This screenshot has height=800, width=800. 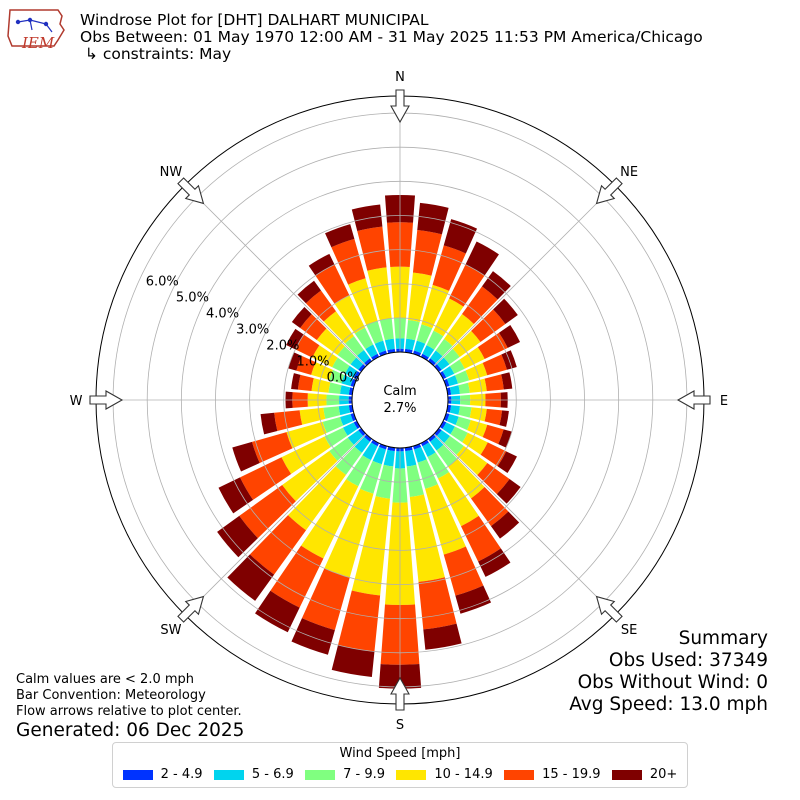 I want to click on compass-label-SW: SW, so click(x=170, y=630).